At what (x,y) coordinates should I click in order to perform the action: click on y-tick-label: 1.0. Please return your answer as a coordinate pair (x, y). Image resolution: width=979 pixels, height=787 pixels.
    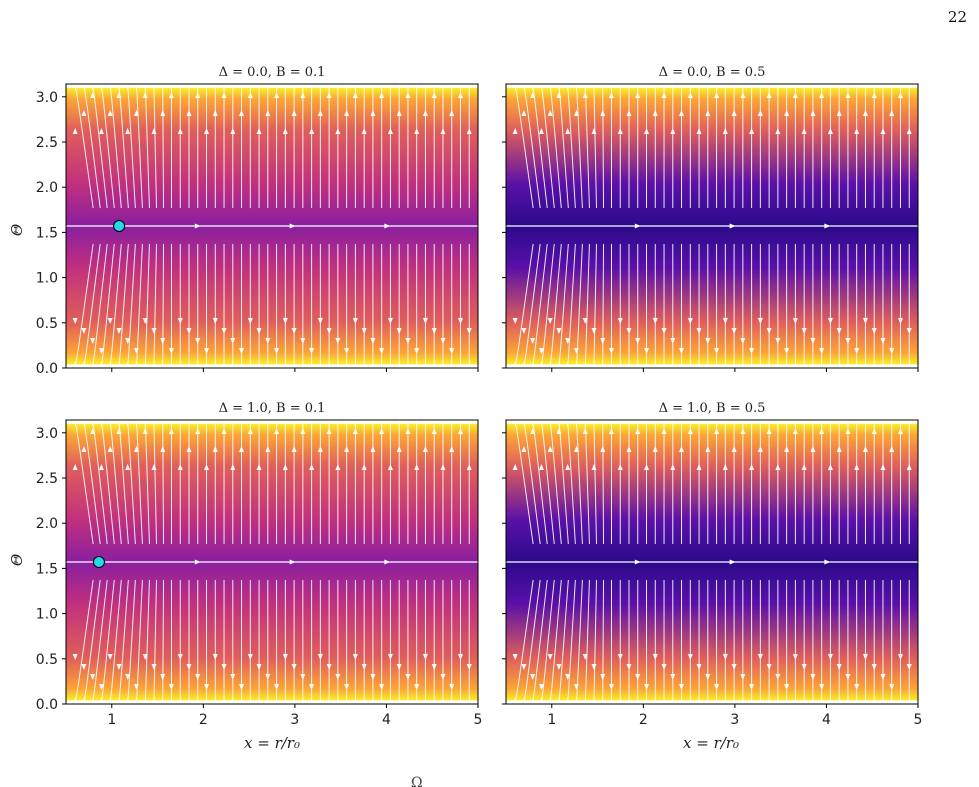
    Looking at the image, I should click on (47, 615).